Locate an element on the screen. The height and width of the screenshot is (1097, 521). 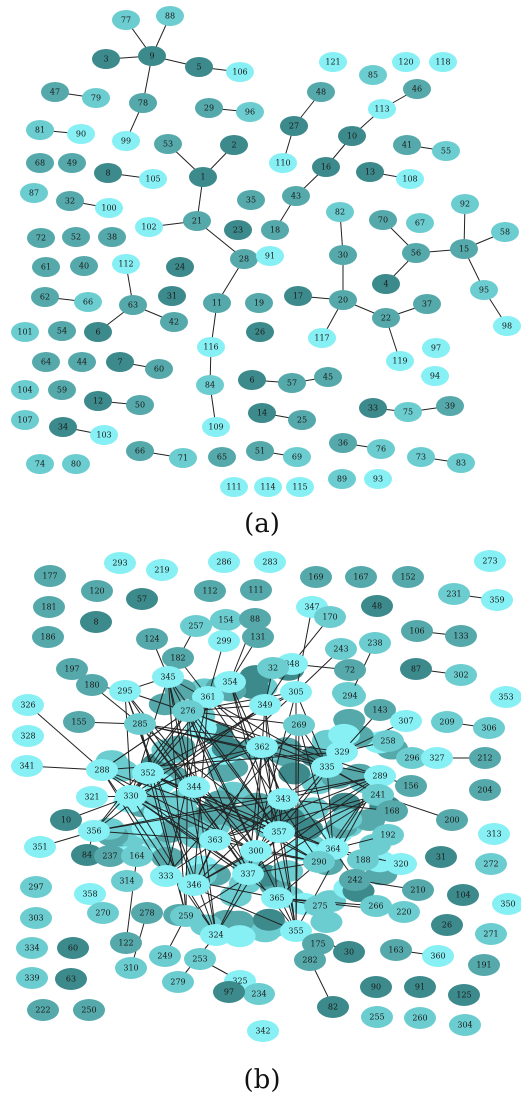
node-label-90: 90 is located at coordinates (376, 987).